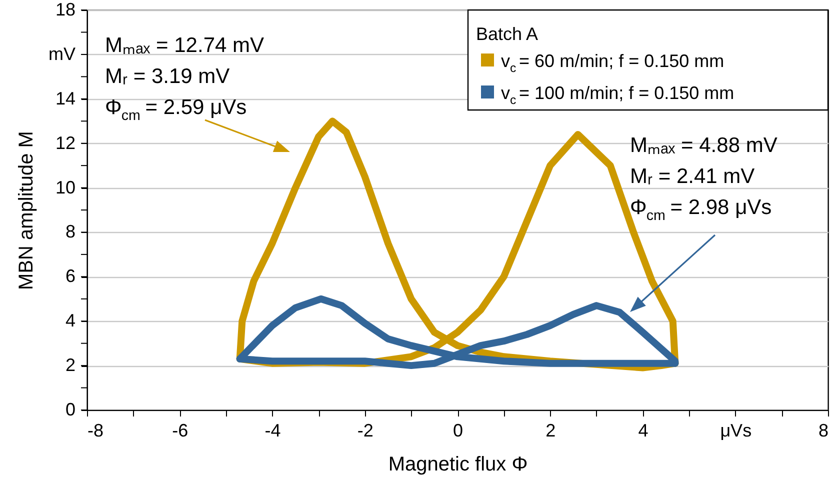  Describe the element at coordinates (65, 10) in the screenshot. I see `y-tick-label: 18` at that location.